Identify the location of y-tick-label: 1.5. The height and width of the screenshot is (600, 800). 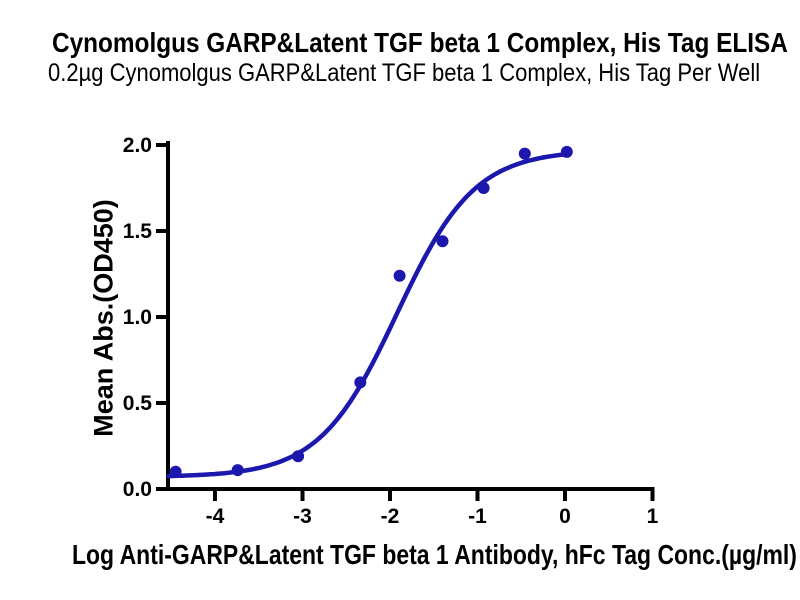
(138, 231).